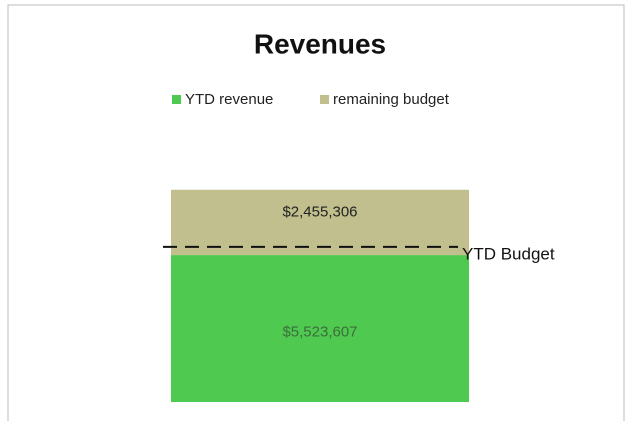  I want to click on bar-segment, so click(320, 222).